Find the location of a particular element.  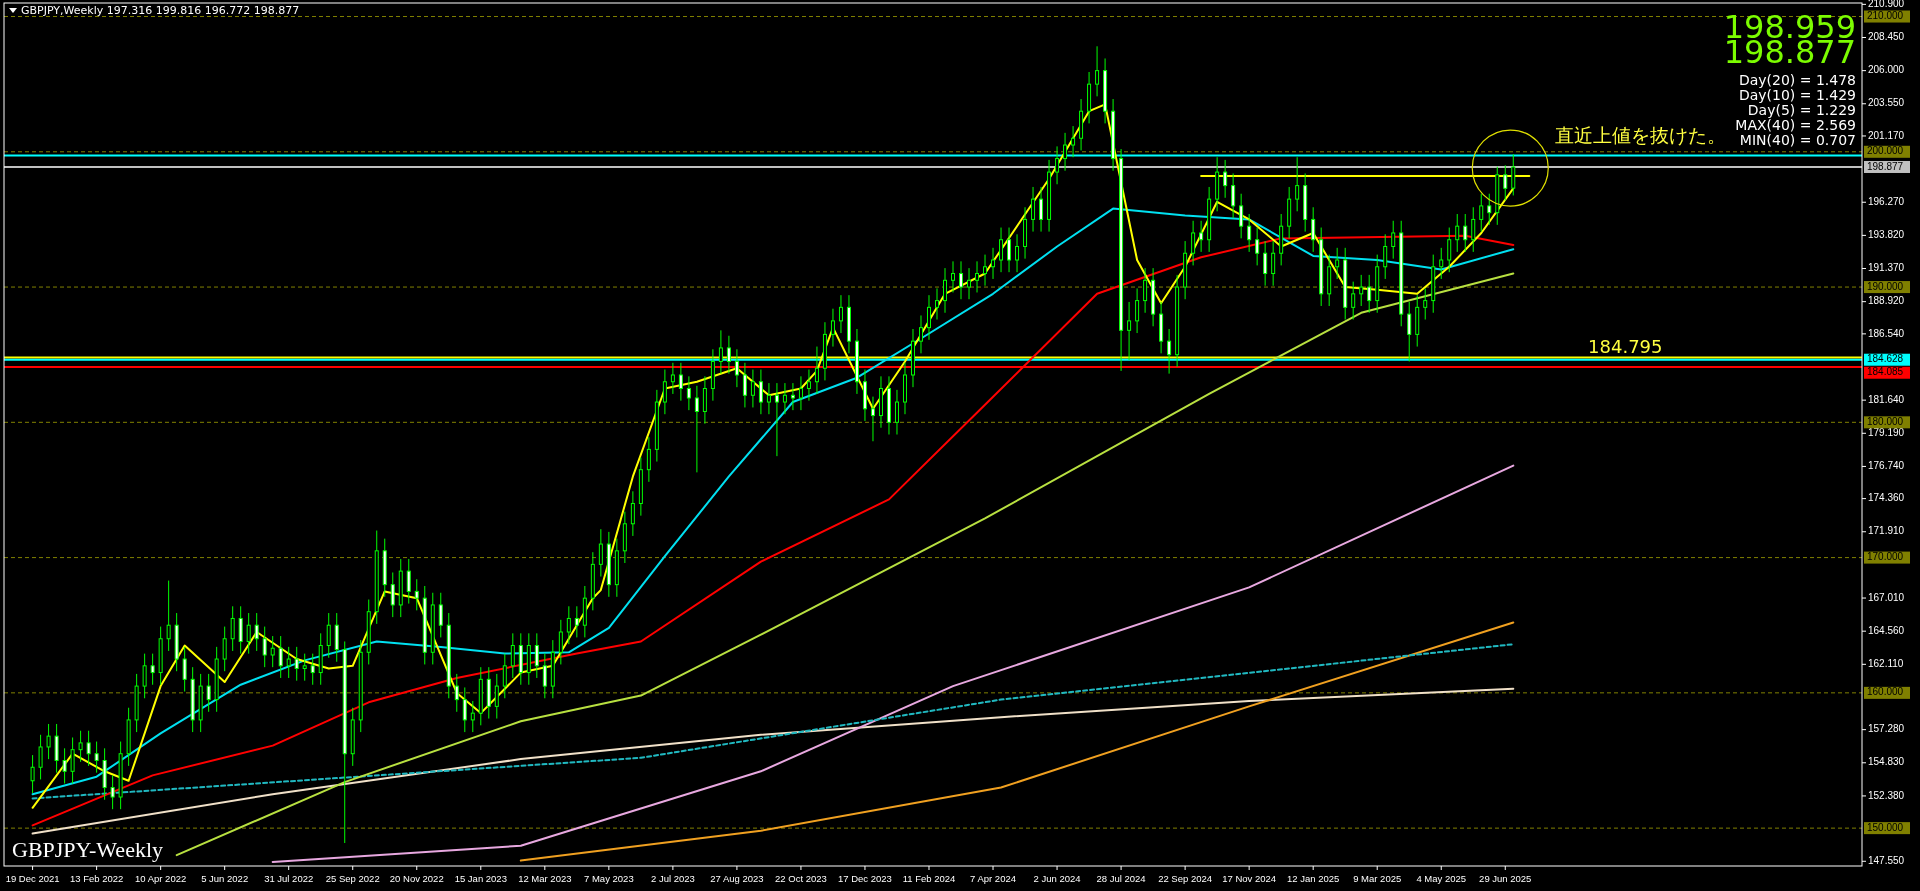

y-tick-label: 210.900 is located at coordinates (1886, 4).